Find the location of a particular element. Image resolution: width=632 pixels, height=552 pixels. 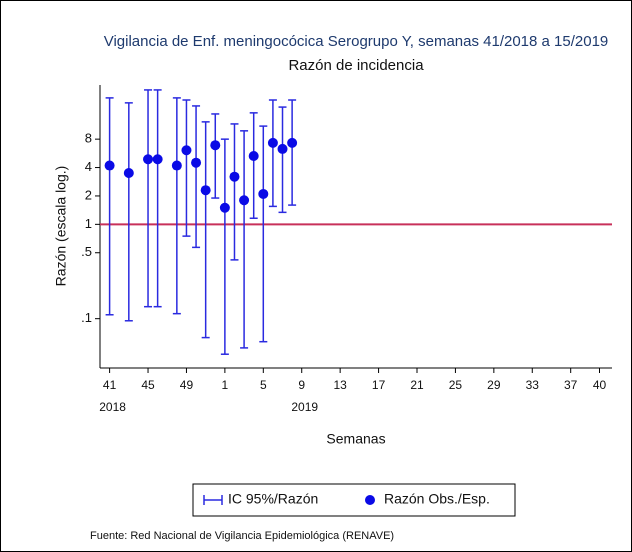

x-tick-label: 41 is located at coordinates (110, 385).